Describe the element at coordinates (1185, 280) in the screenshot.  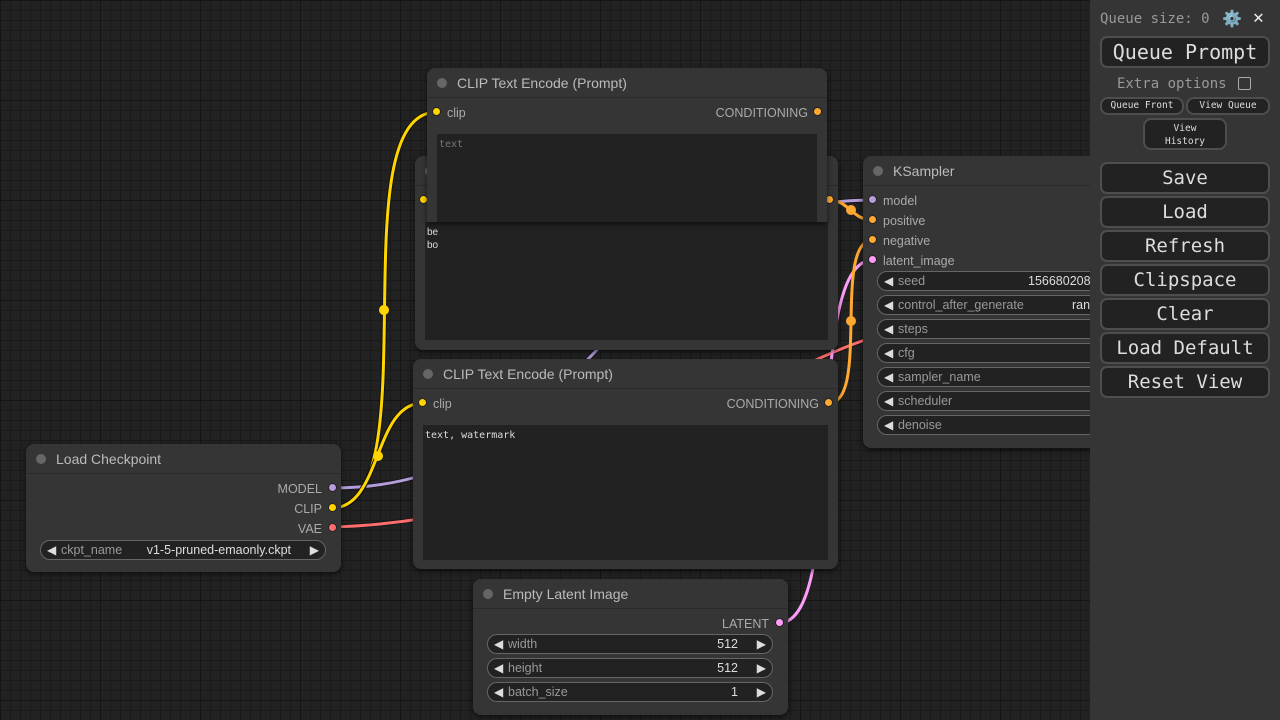
I see `clipspace-button: Clipspace` at that location.